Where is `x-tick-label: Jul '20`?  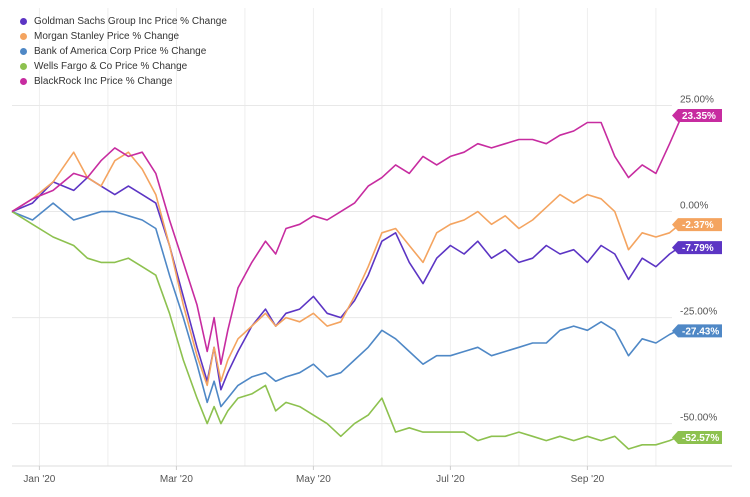 x-tick-label: Jul '20 is located at coordinates (450, 479).